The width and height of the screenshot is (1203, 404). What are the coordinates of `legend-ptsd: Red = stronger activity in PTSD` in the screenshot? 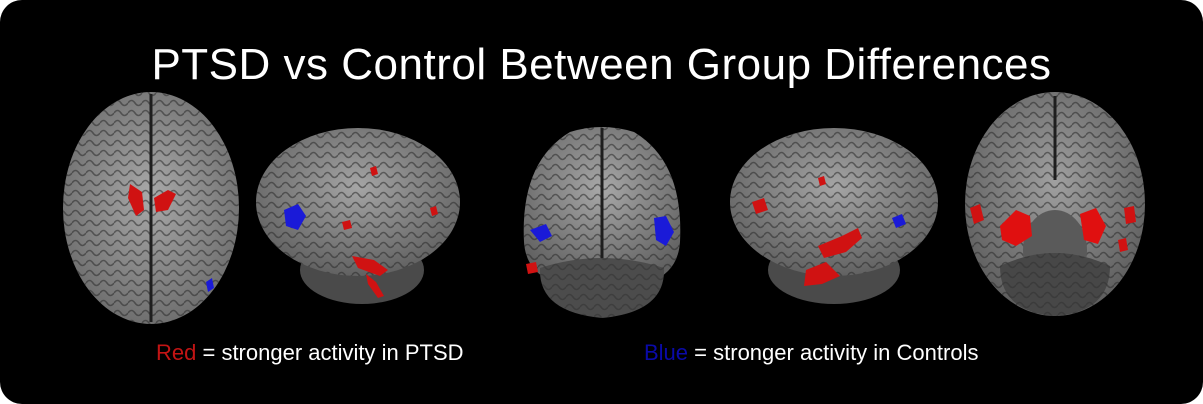 It's located at (310, 353).